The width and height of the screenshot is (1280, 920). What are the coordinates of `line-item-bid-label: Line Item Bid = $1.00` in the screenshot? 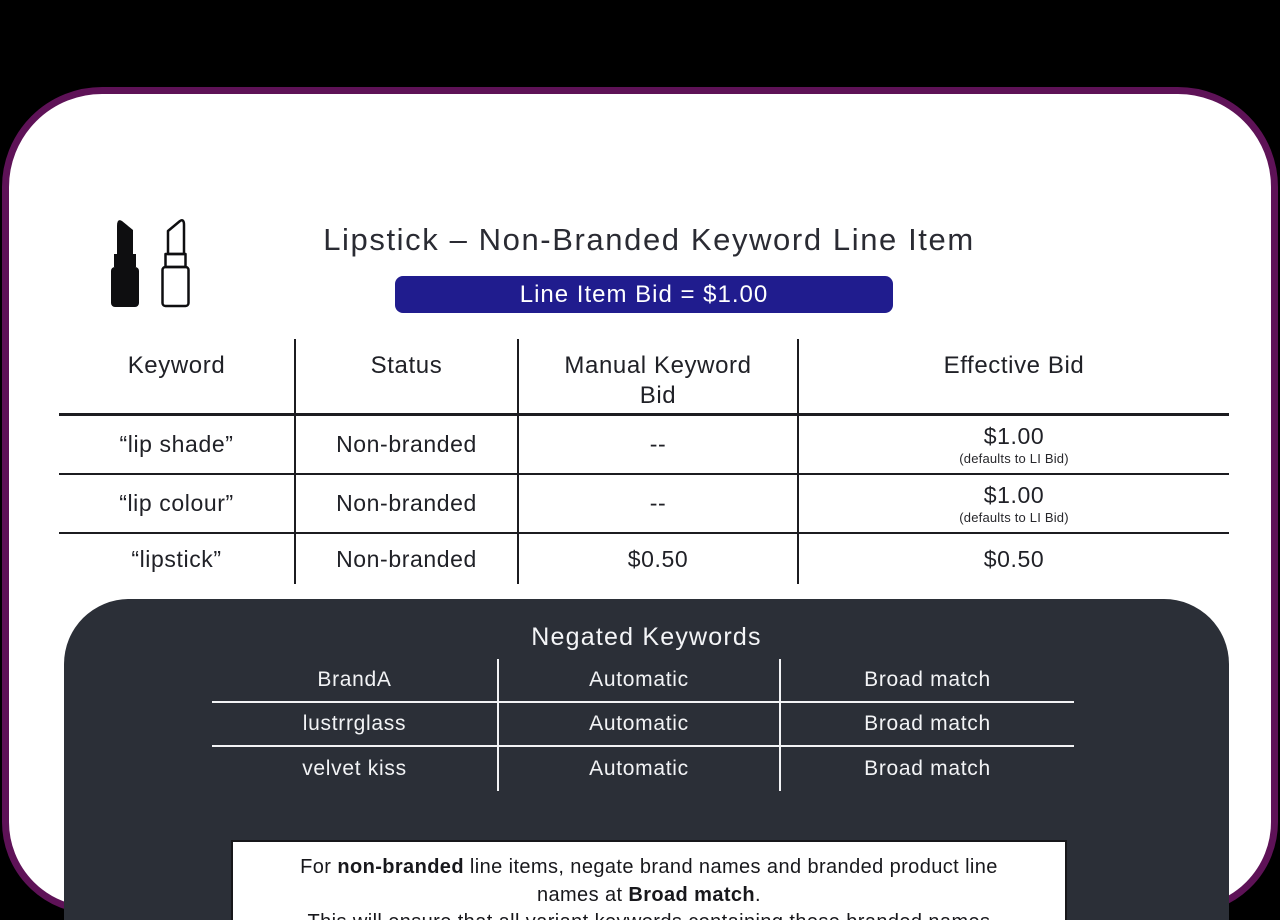 It's located at (644, 294).